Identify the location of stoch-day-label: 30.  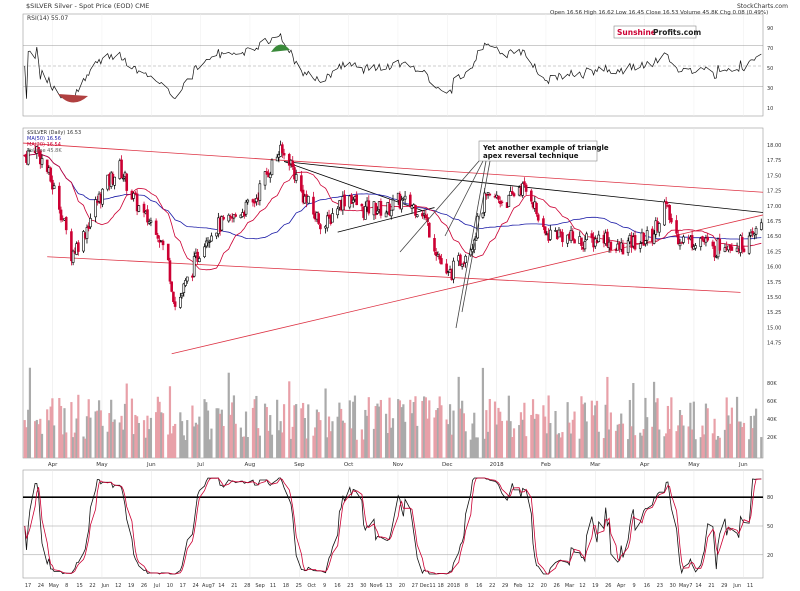
(673, 586).